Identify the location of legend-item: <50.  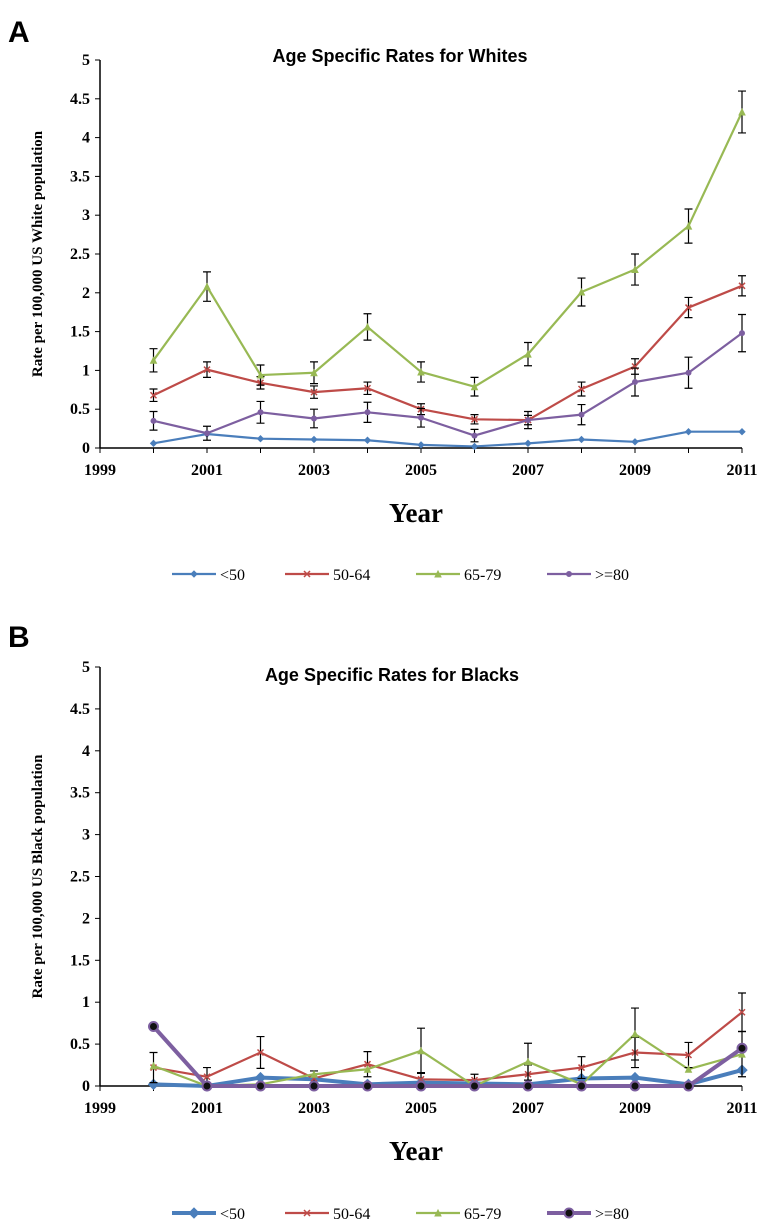
(208, 1213).